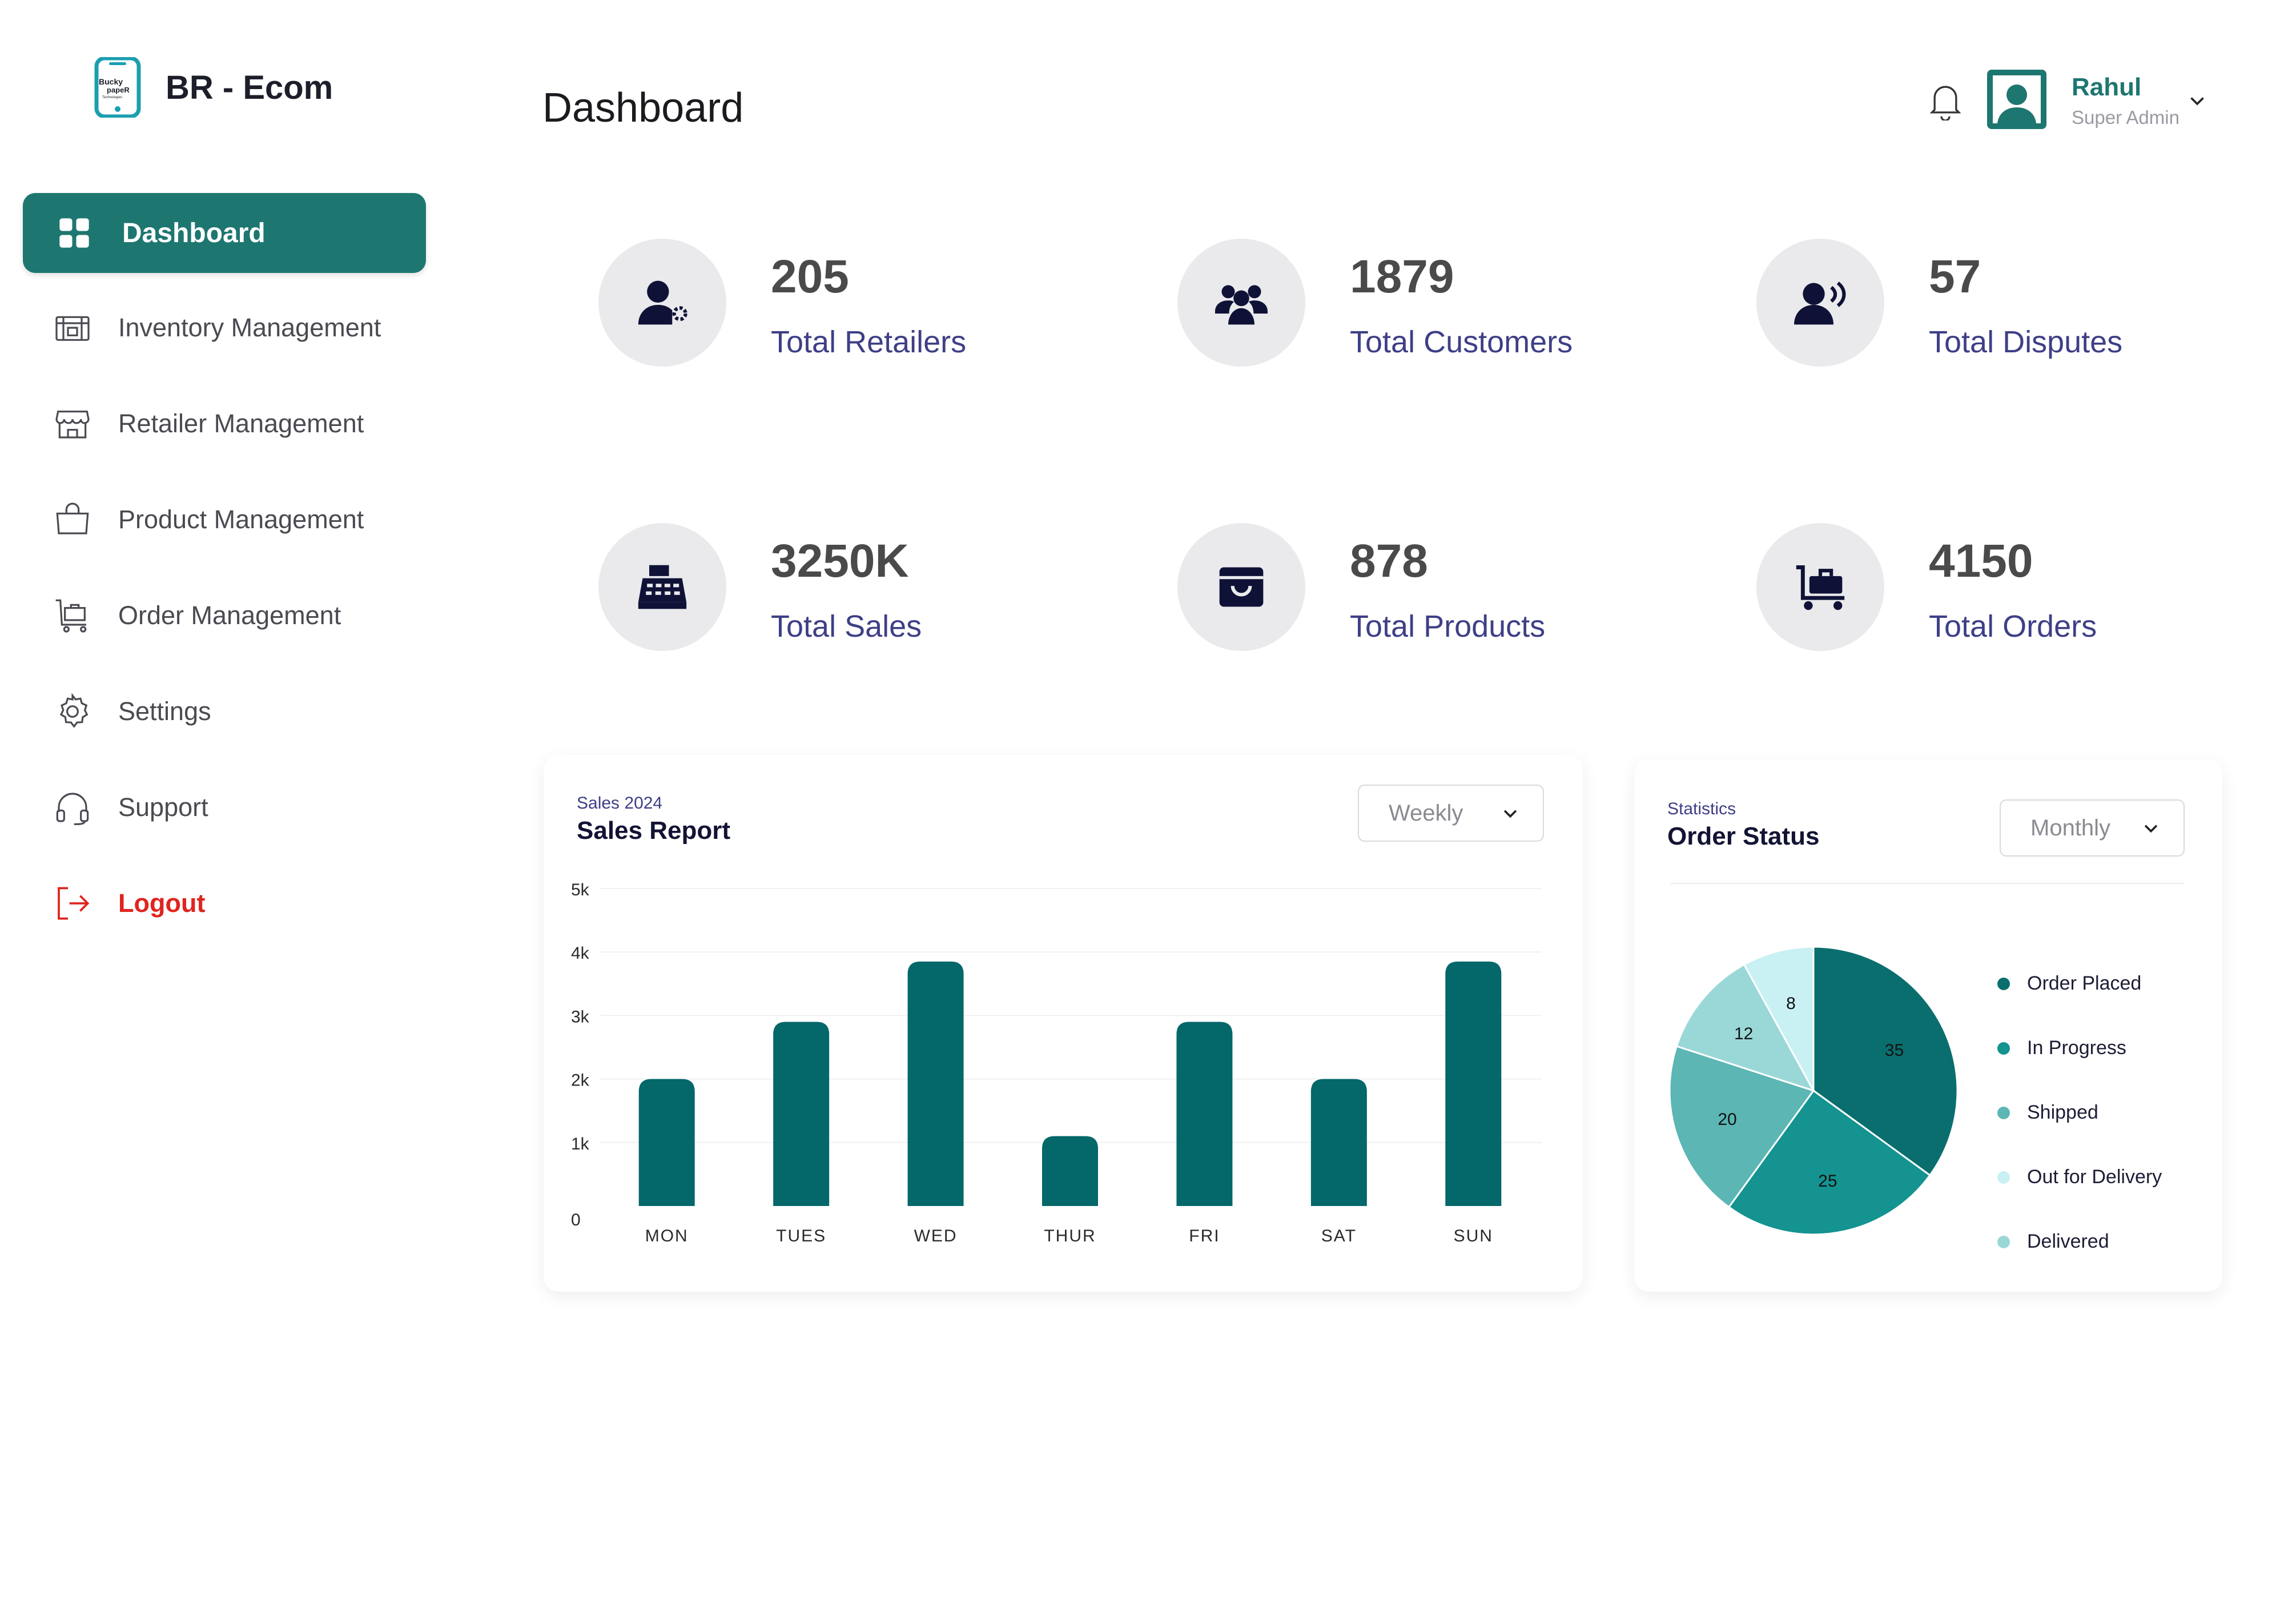  I want to click on sidebar-item-dashboard: Dashboard, so click(224, 233).